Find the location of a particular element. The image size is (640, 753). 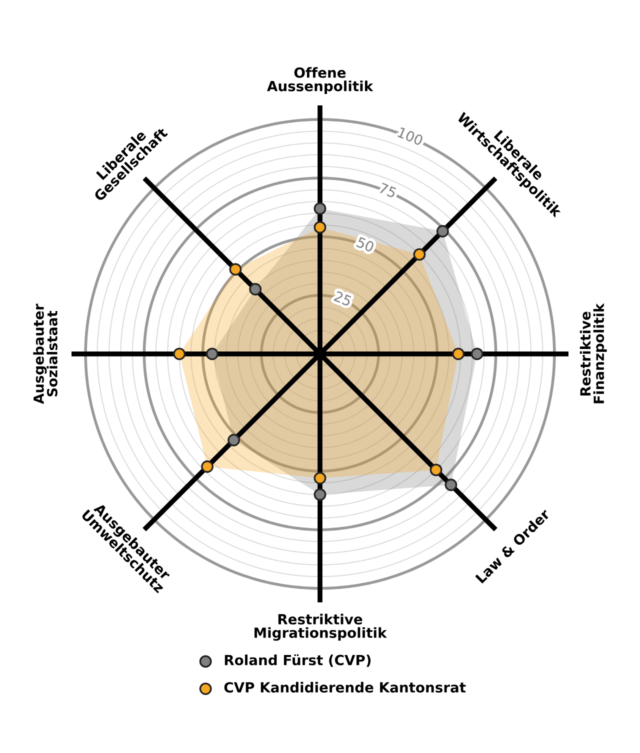

spoke-label: Restriktive Migrationspolitik is located at coordinates (321, 627).